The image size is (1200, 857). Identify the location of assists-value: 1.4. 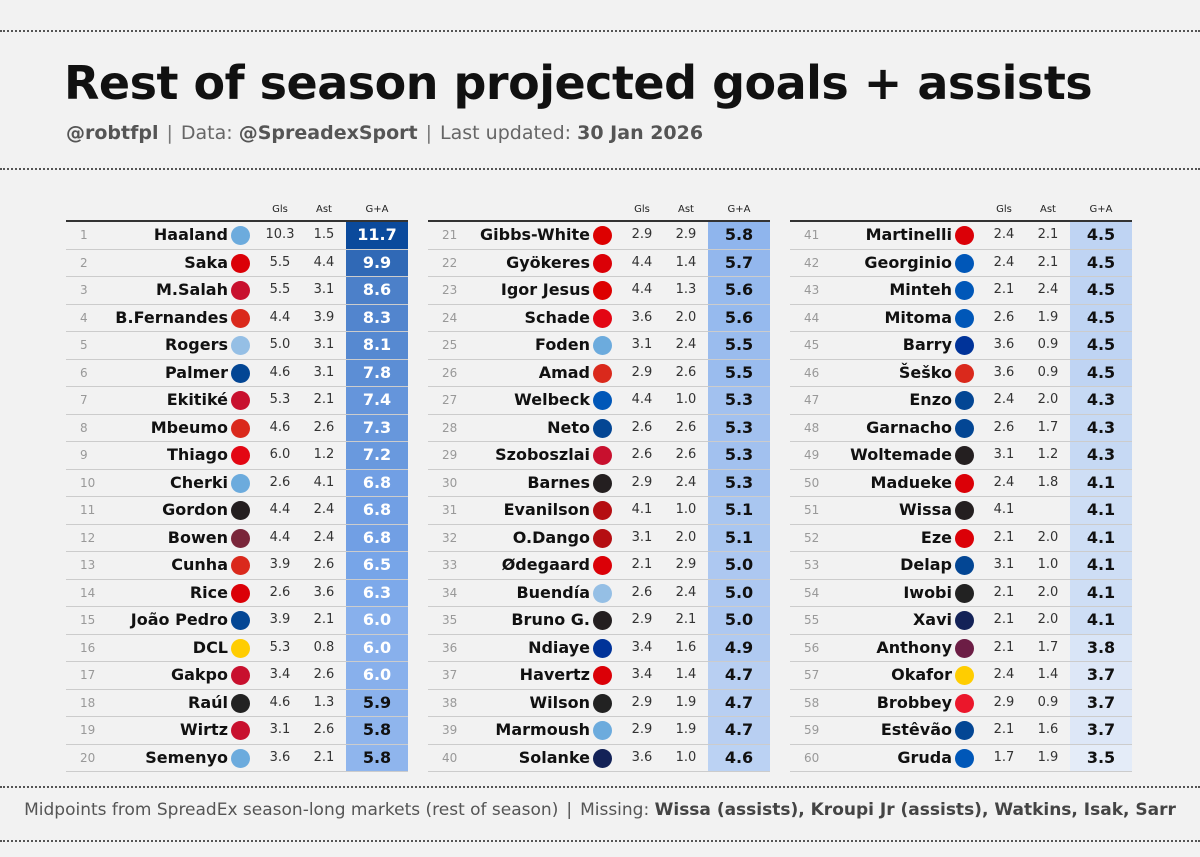
(686, 674).